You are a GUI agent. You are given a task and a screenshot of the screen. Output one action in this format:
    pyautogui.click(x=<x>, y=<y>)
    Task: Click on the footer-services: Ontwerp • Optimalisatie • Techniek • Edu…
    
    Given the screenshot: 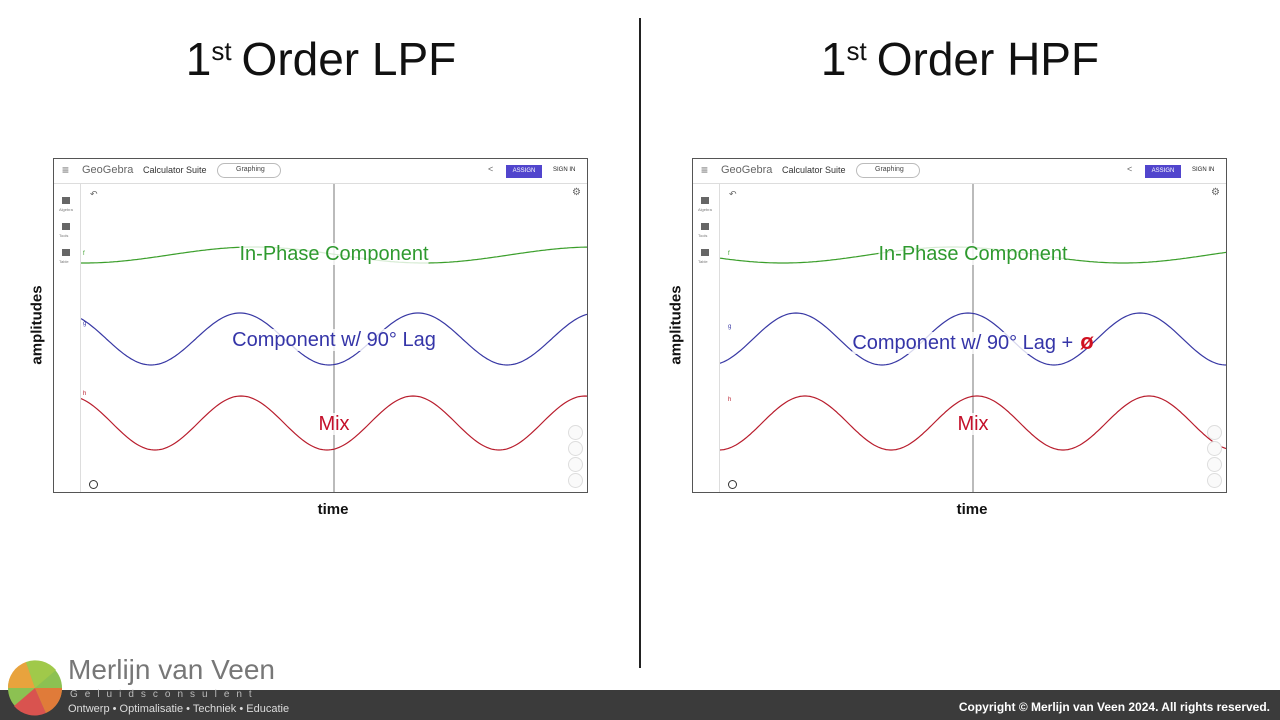 What is the action you would take?
    pyautogui.click(x=179, y=709)
    